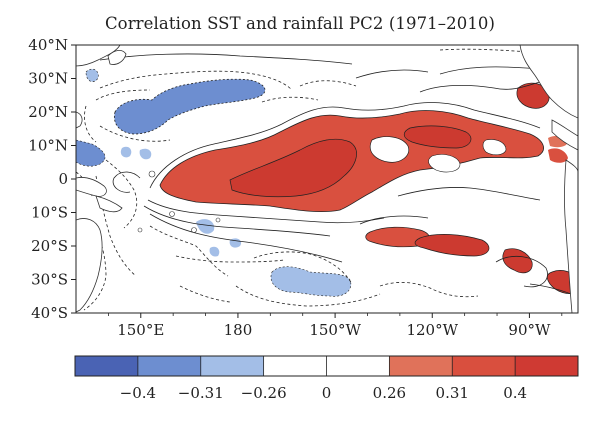  I want to click on land-central-america, so click(564, 135).